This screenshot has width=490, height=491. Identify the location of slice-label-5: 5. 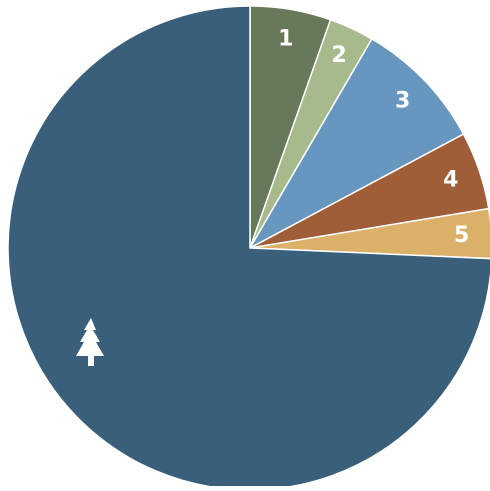
(461, 235).